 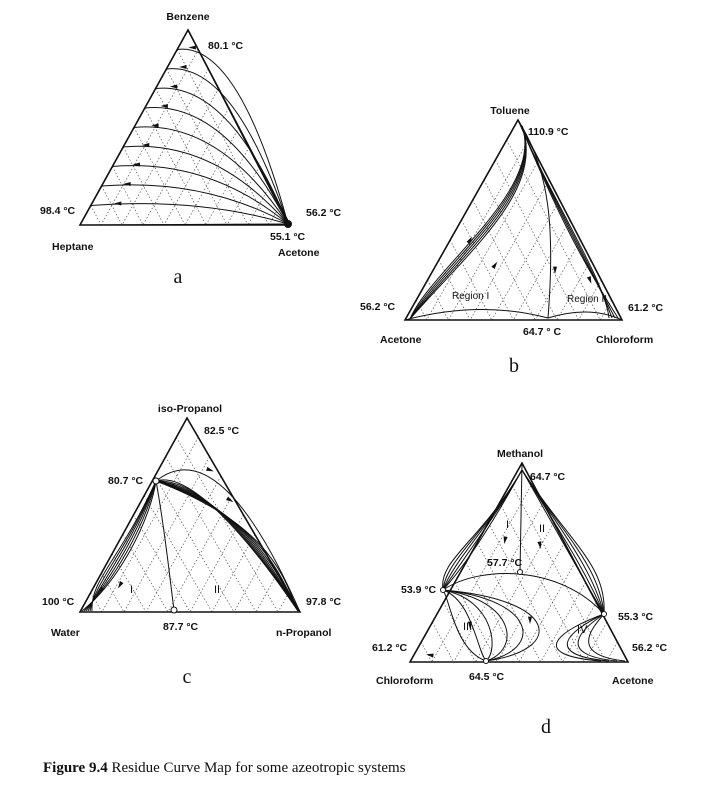 What do you see at coordinates (646, 308) in the screenshot?
I see `temp-right-b: 61.2 °C` at bounding box center [646, 308].